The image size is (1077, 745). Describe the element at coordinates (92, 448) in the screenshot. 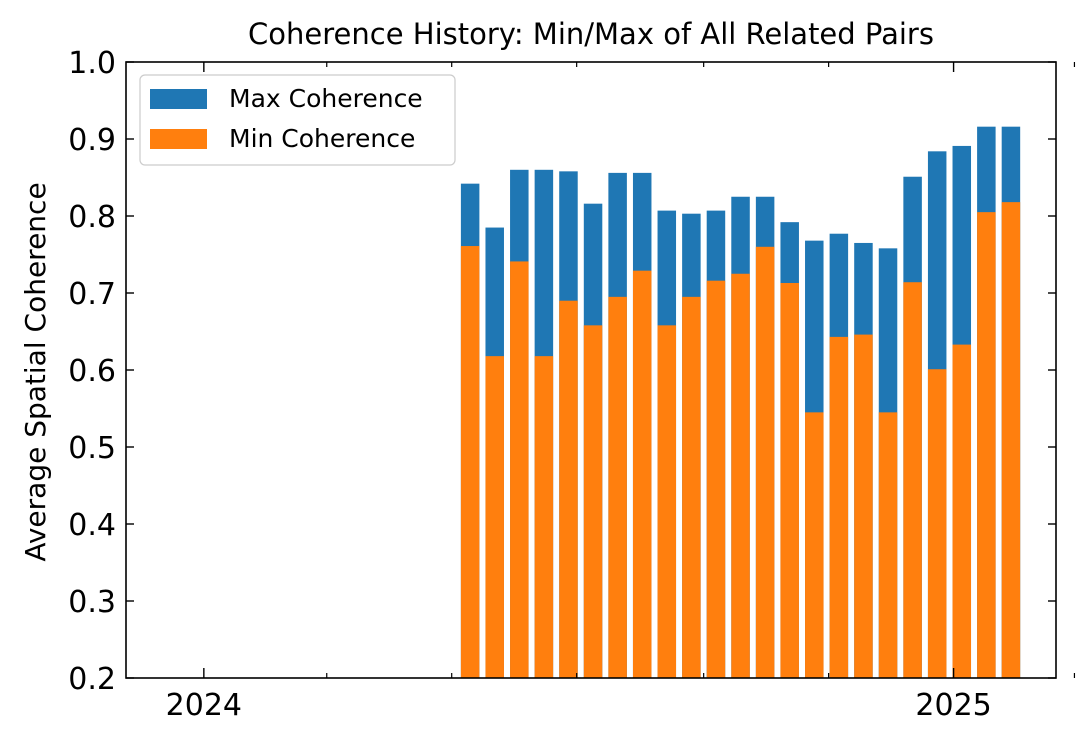

I see `y-tick-label: 0.5` at that location.